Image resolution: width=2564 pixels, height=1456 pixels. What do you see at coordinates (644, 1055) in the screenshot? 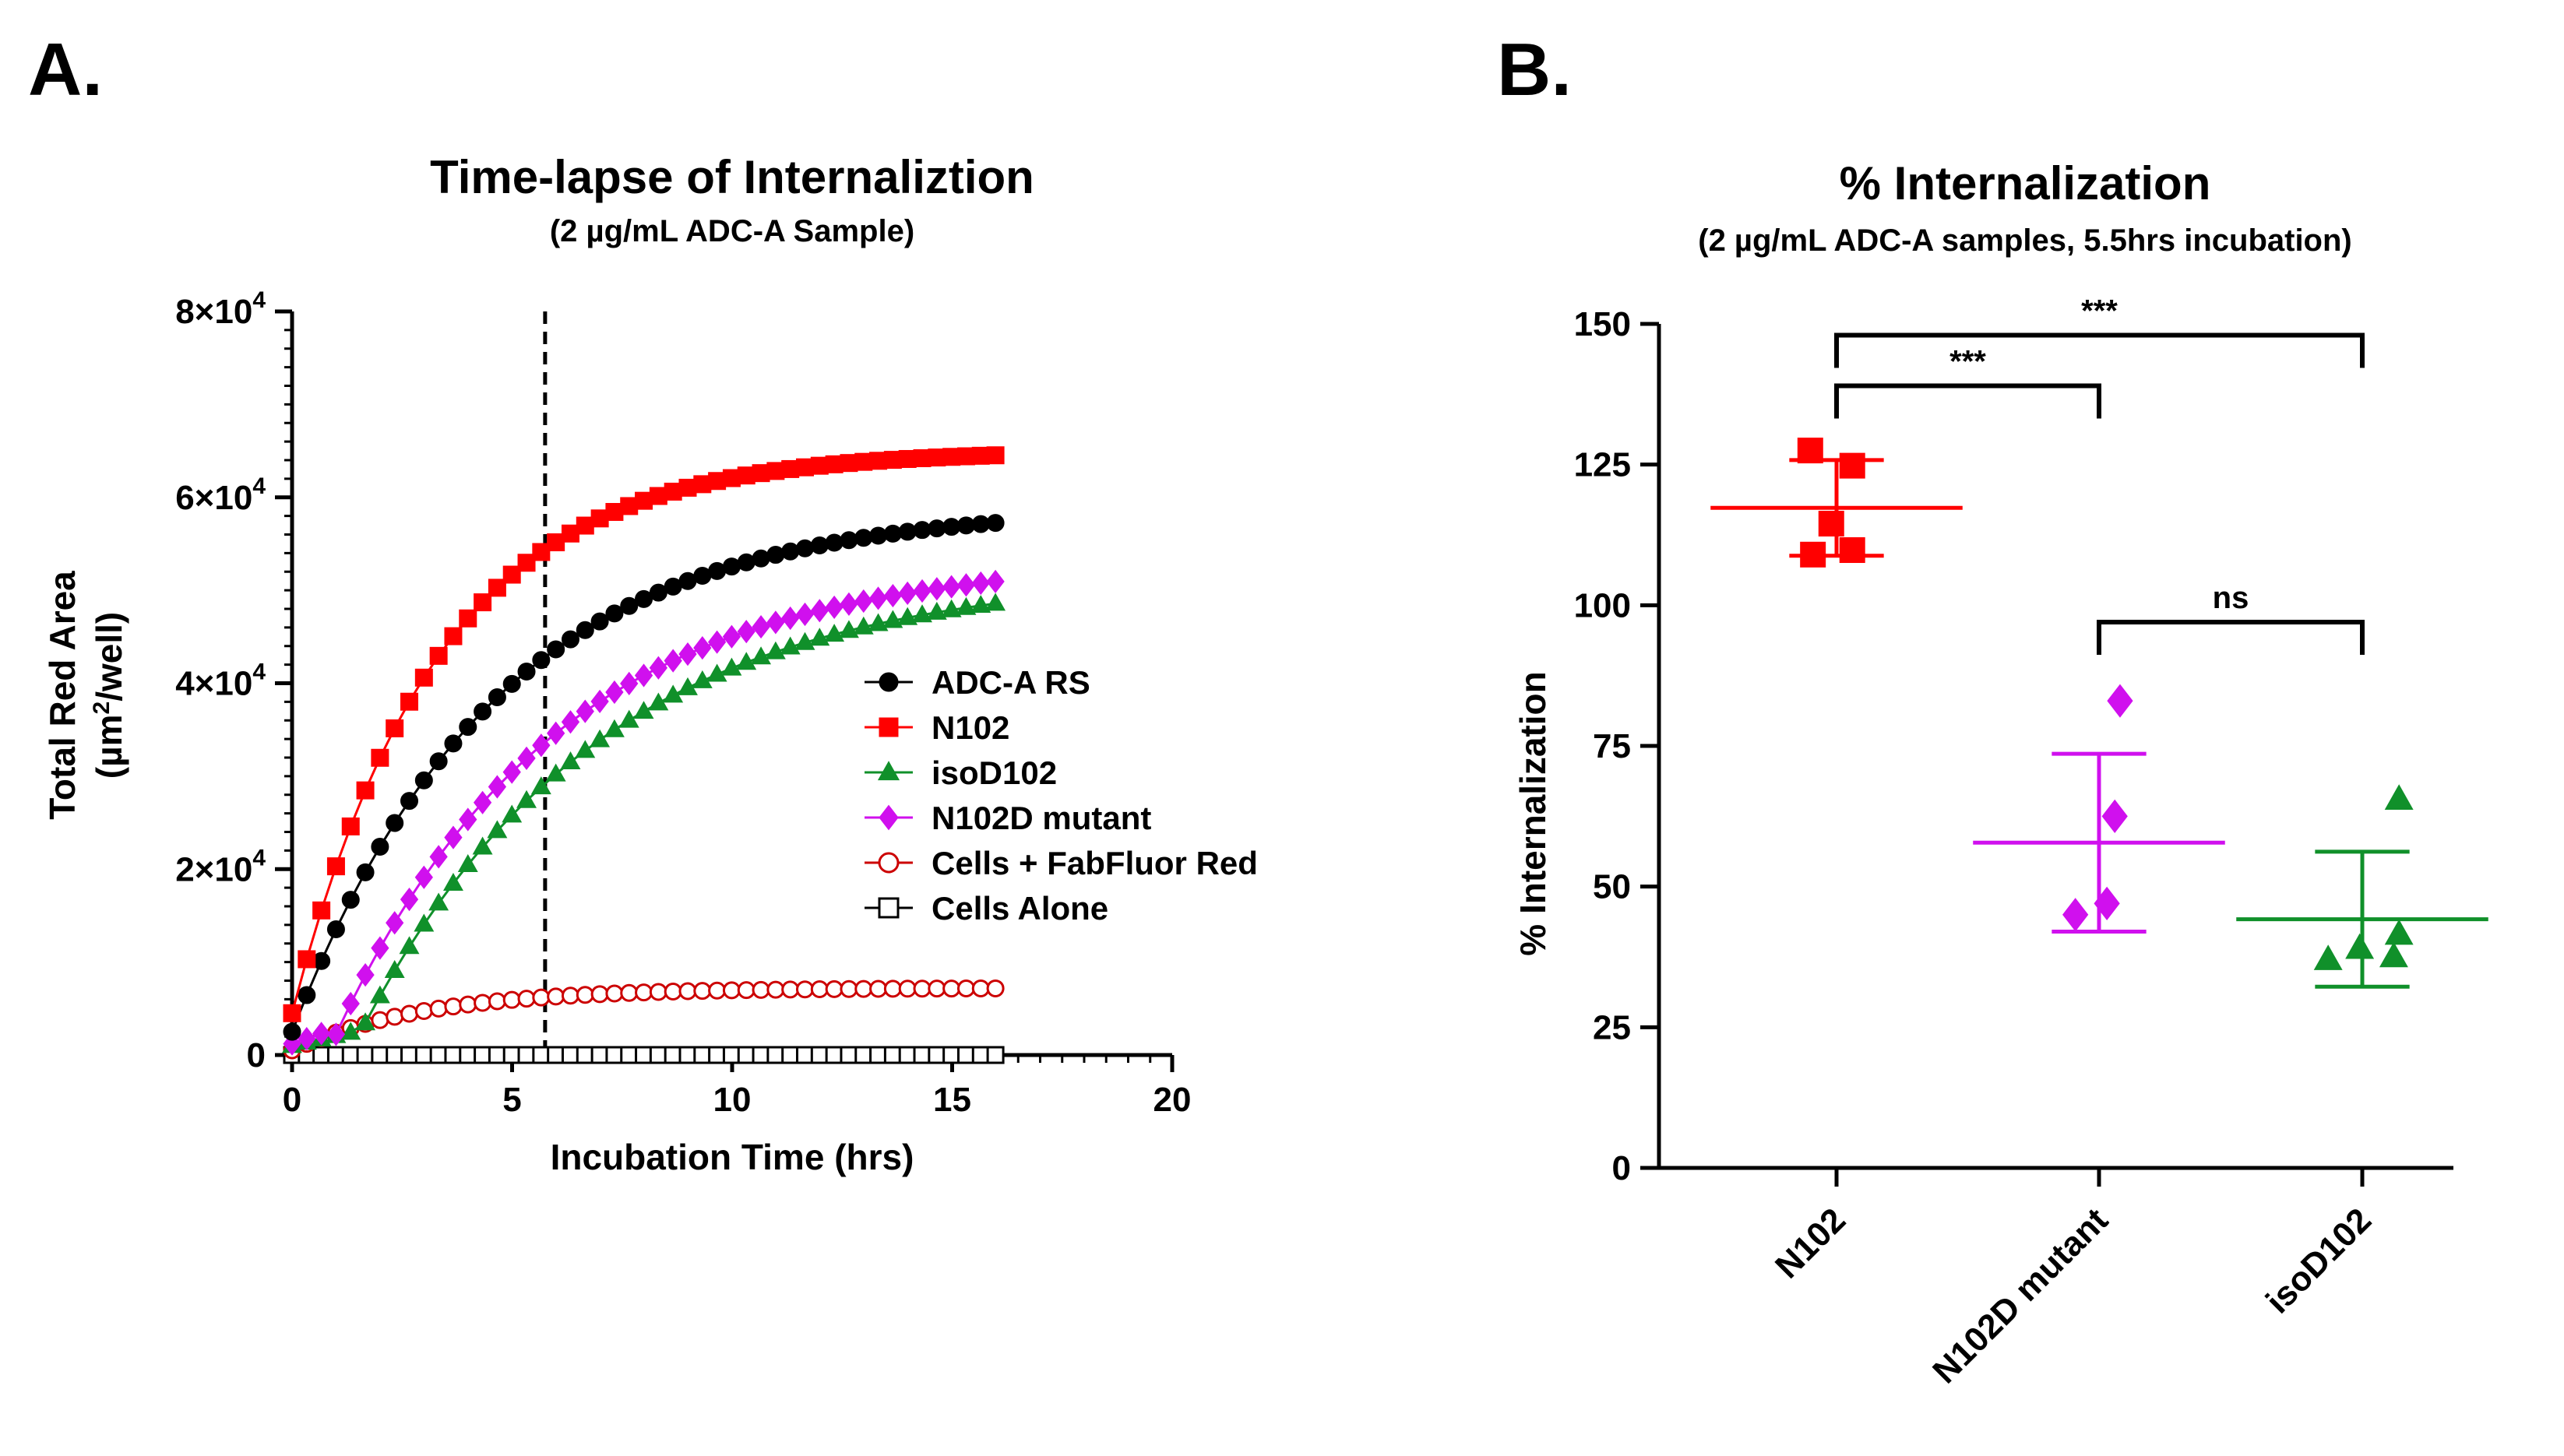
I see `chart-a-series-cells-alone` at bounding box center [644, 1055].